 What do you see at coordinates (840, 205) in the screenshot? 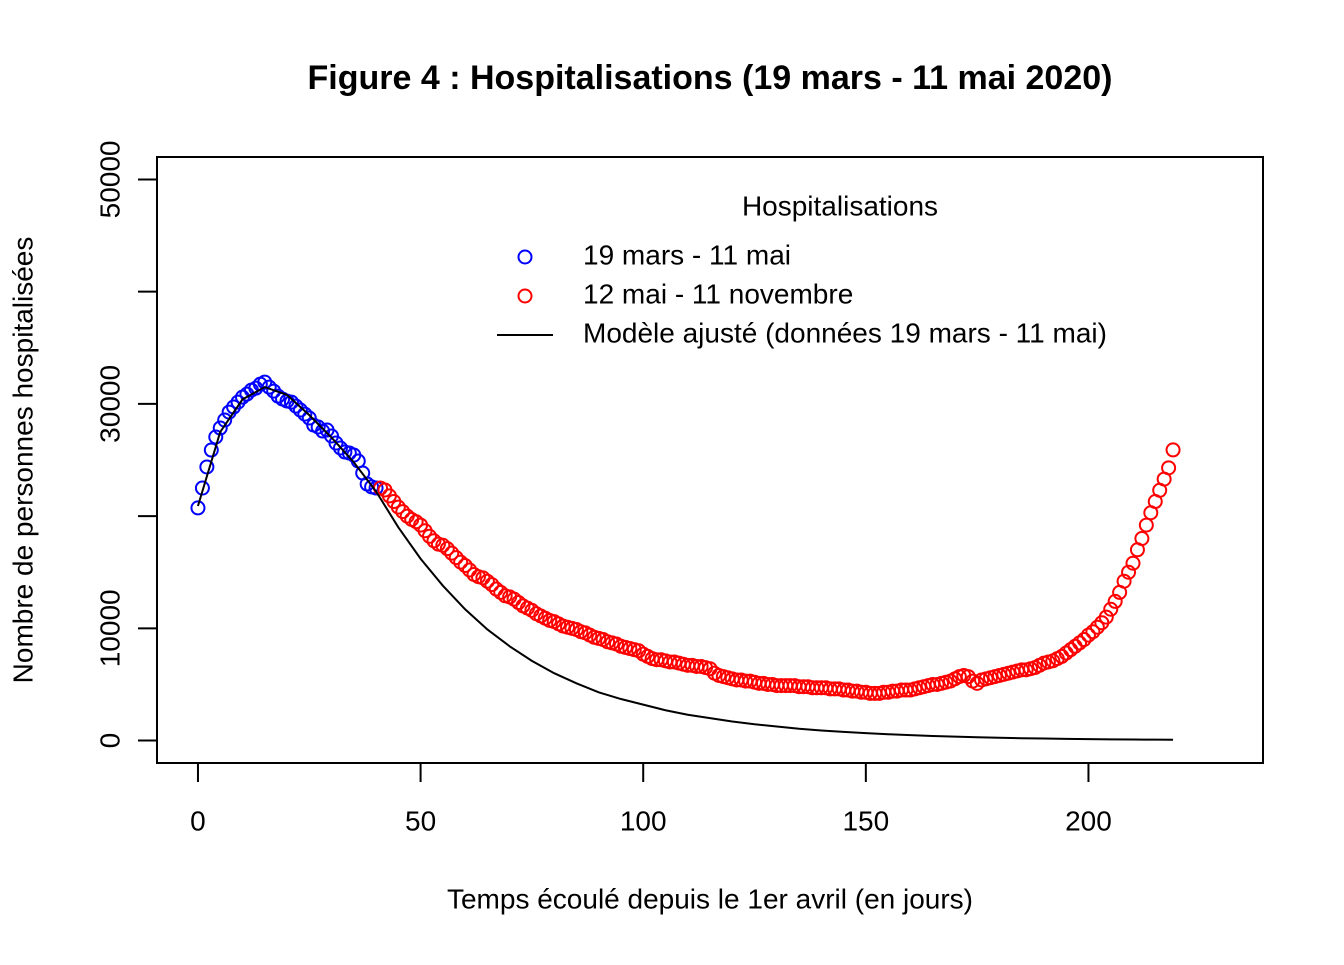
I see `legend-title: Hospitalisations` at bounding box center [840, 205].